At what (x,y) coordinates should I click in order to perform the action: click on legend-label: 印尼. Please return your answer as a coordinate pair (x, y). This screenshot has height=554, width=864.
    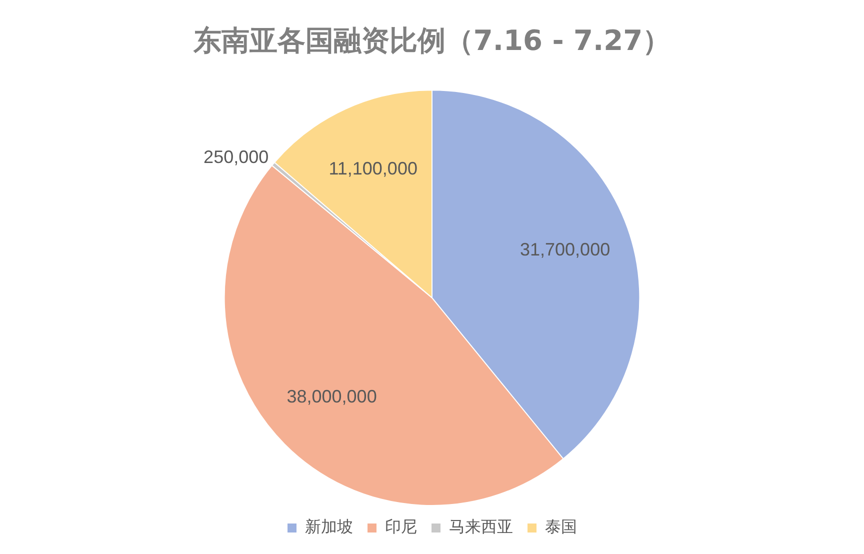
    Looking at the image, I should click on (401, 526).